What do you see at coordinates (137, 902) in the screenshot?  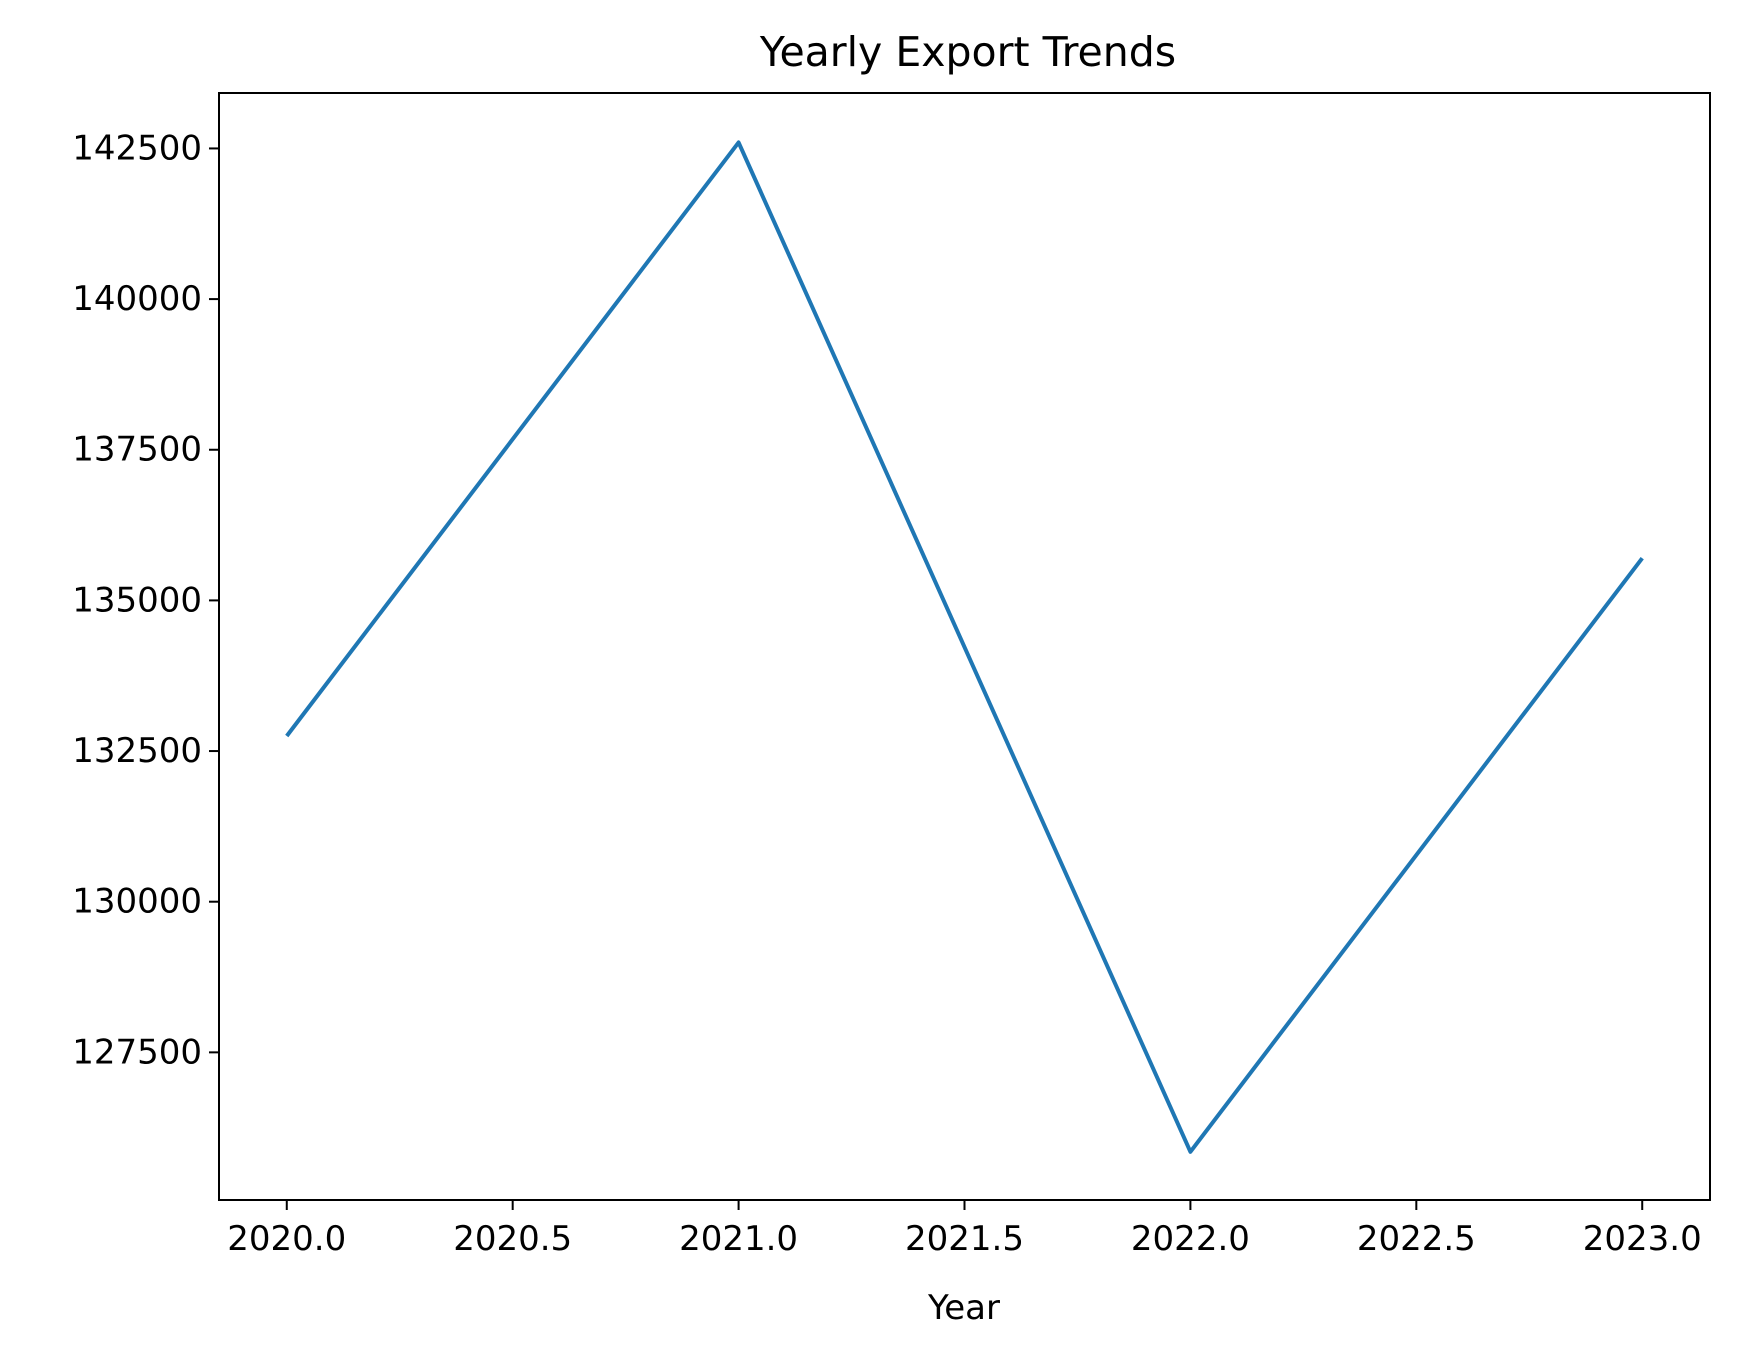 I see `y-tick-label: 130000` at bounding box center [137, 902].